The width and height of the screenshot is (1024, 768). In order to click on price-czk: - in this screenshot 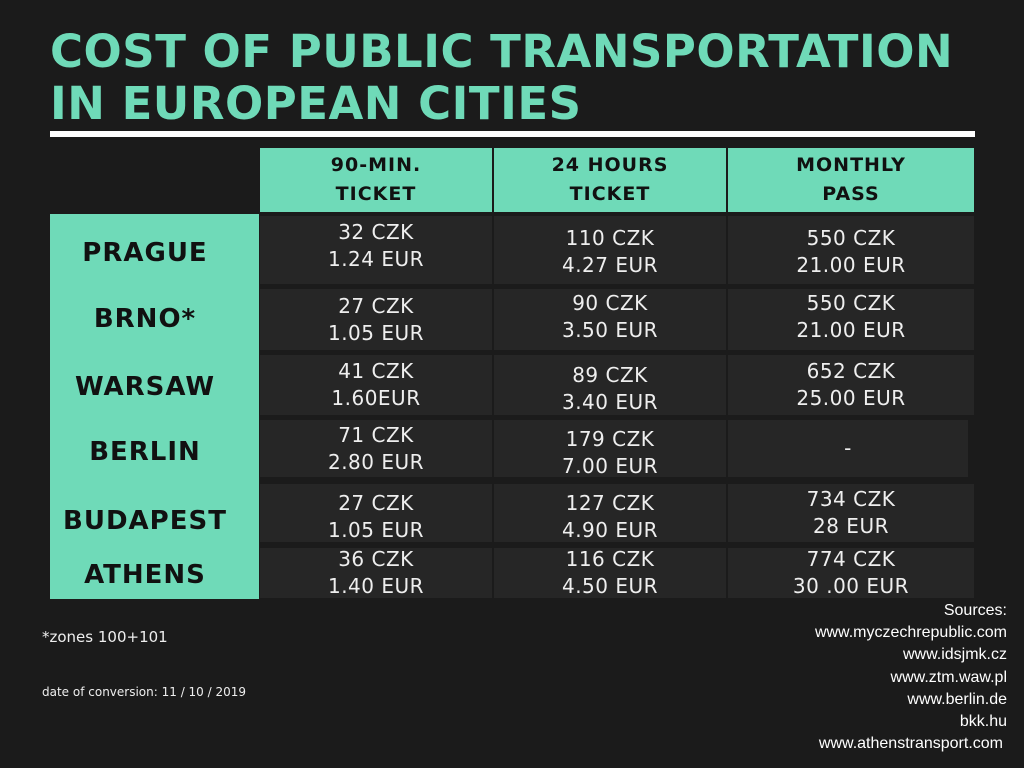, I will do `click(848, 448)`.